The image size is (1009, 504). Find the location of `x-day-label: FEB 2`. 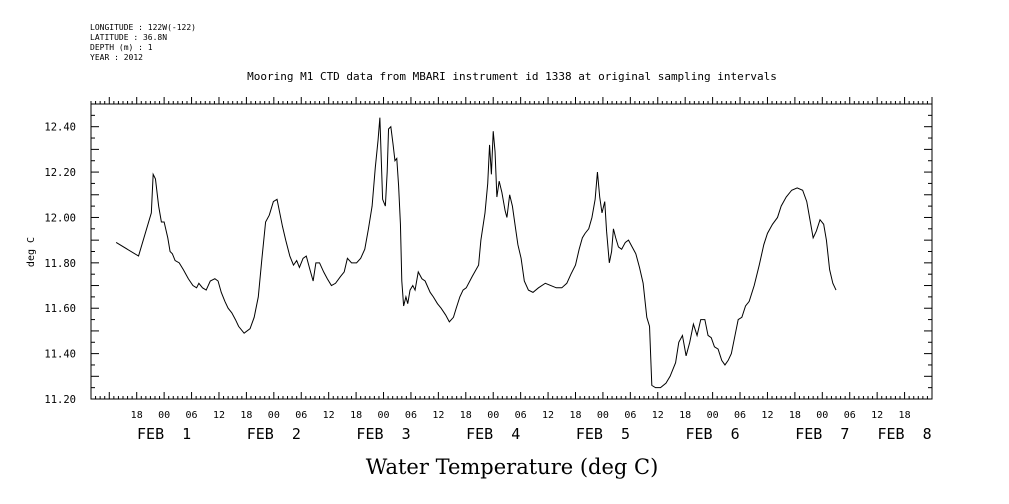

x-day-label: FEB 2 is located at coordinates (274, 434).